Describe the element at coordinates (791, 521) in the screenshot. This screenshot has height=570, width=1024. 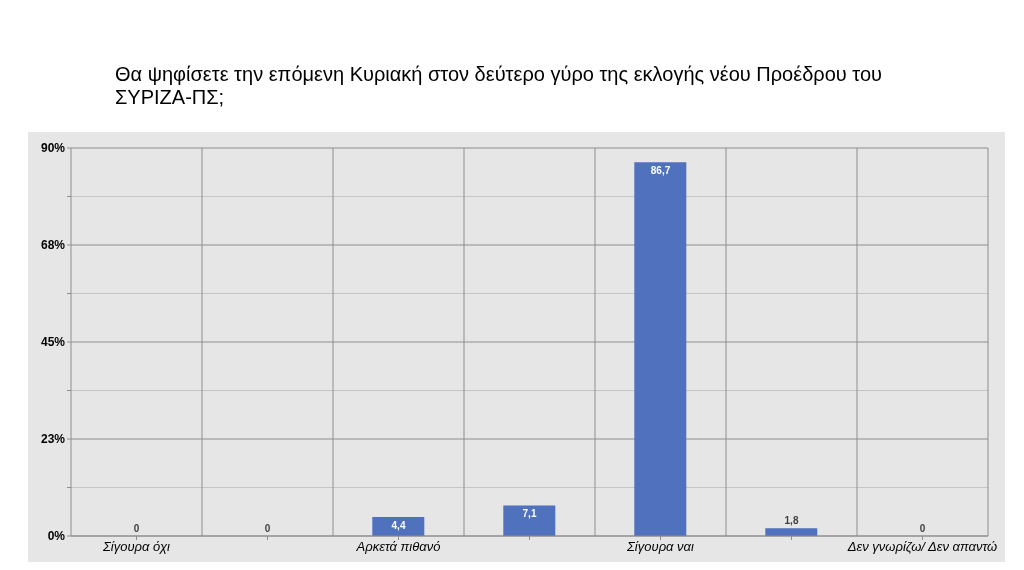
I see `data-label: 1,8` at that location.